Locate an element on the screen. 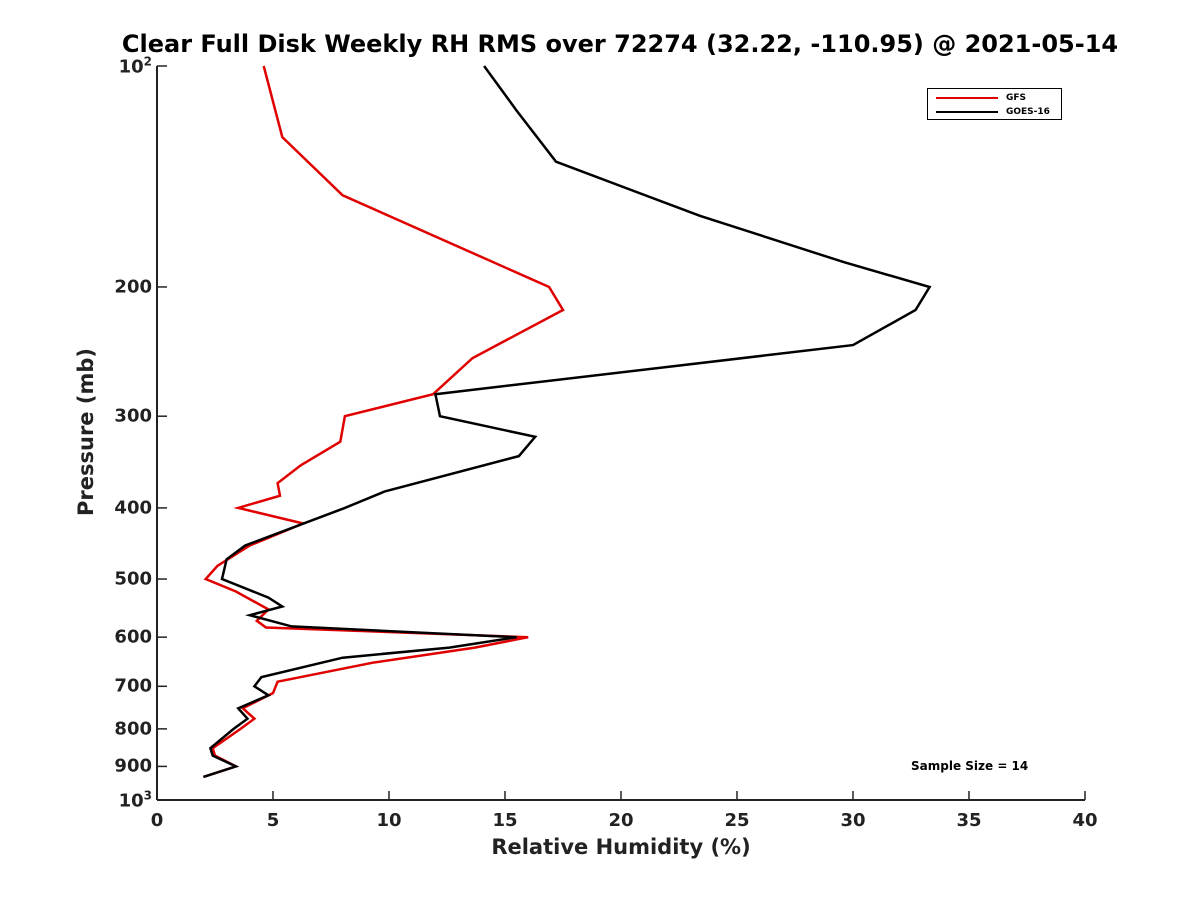  x-tick-label: 40 is located at coordinates (1085, 820).